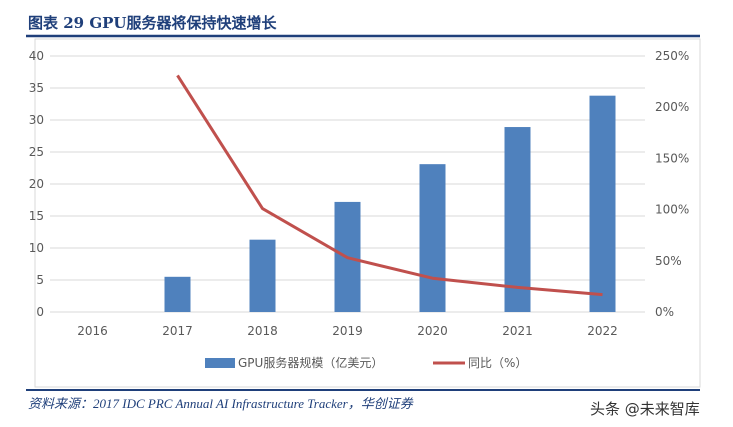  What do you see at coordinates (36, 216) in the screenshot?
I see `left-tick-label: 15` at bounding box center [36, 216].